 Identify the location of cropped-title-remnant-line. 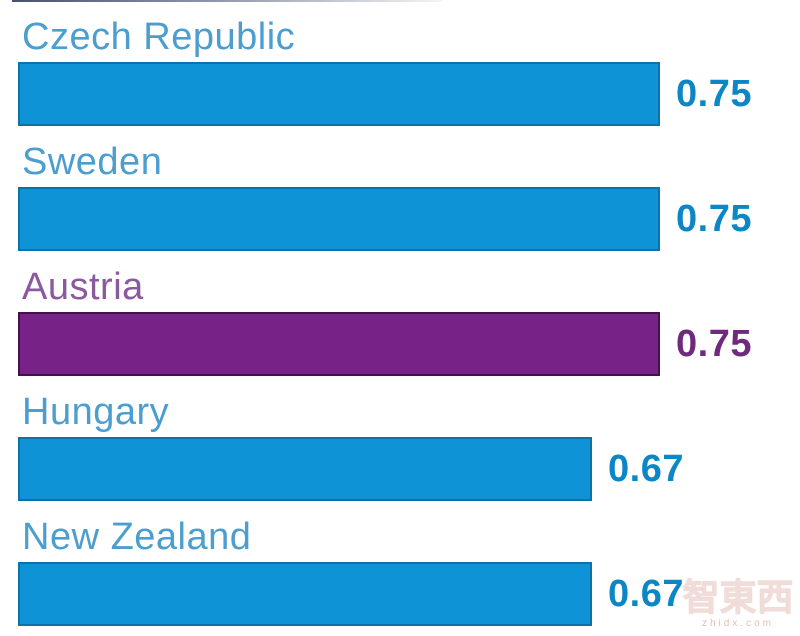
(227, 1).